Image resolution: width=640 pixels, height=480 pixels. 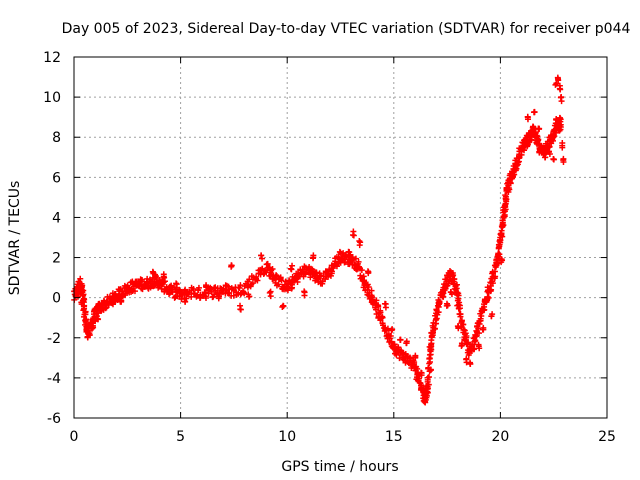 I want to click on y-tick-label: -4, so click(x=54, y=379).